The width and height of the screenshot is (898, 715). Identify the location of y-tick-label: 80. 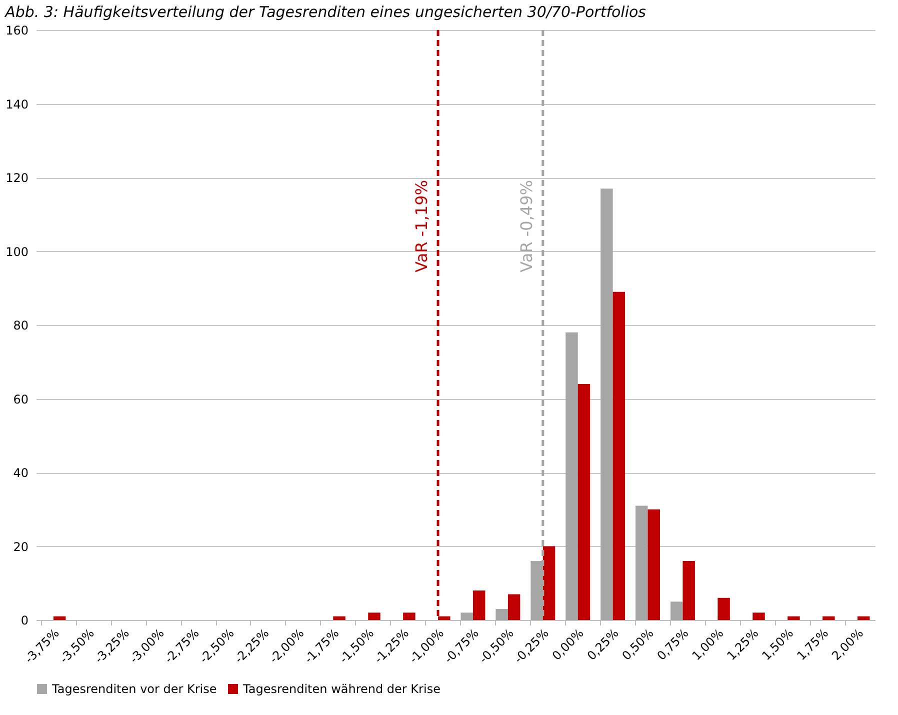
(20, 325).